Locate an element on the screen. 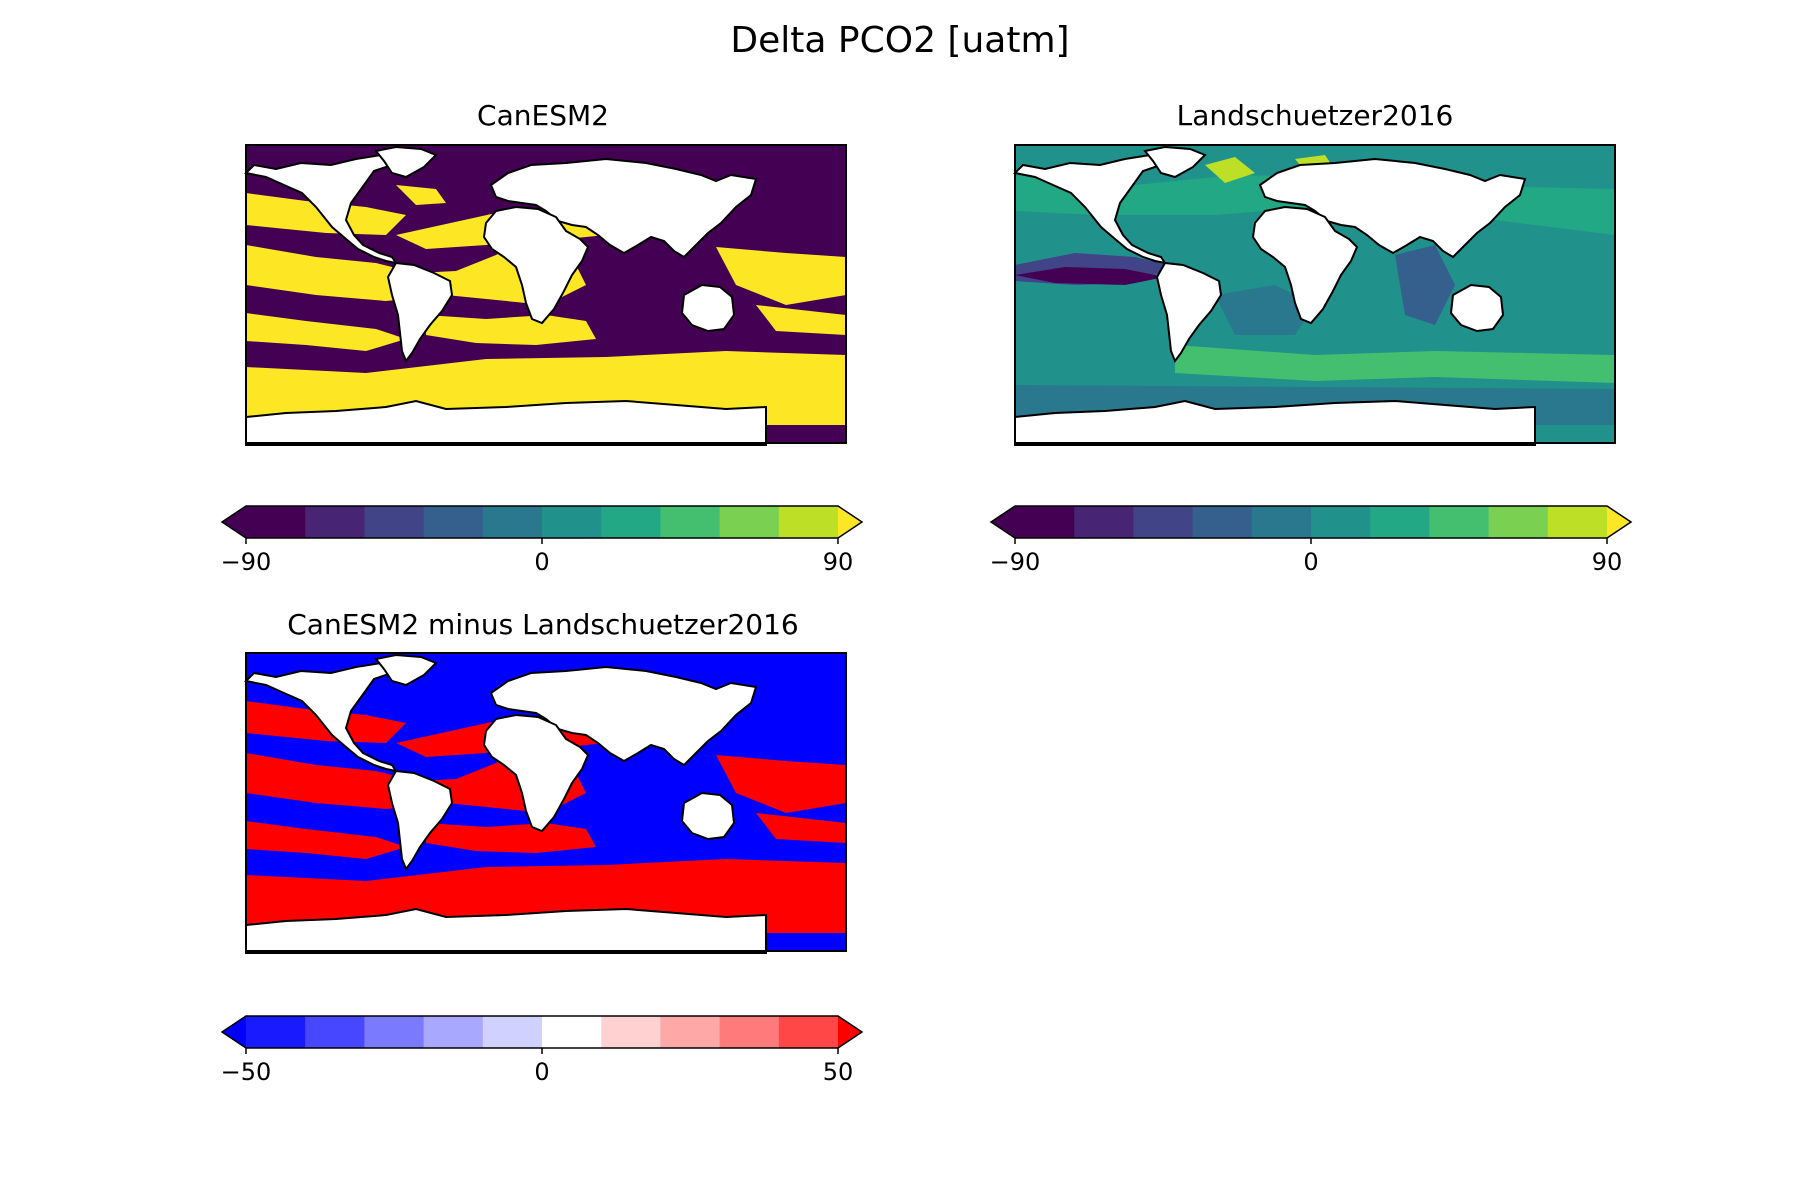 Image resolution: width=1800 pixels, height=1200 pixels. panel-canesm2: CanESM2 is located at coordinates (546, 272).